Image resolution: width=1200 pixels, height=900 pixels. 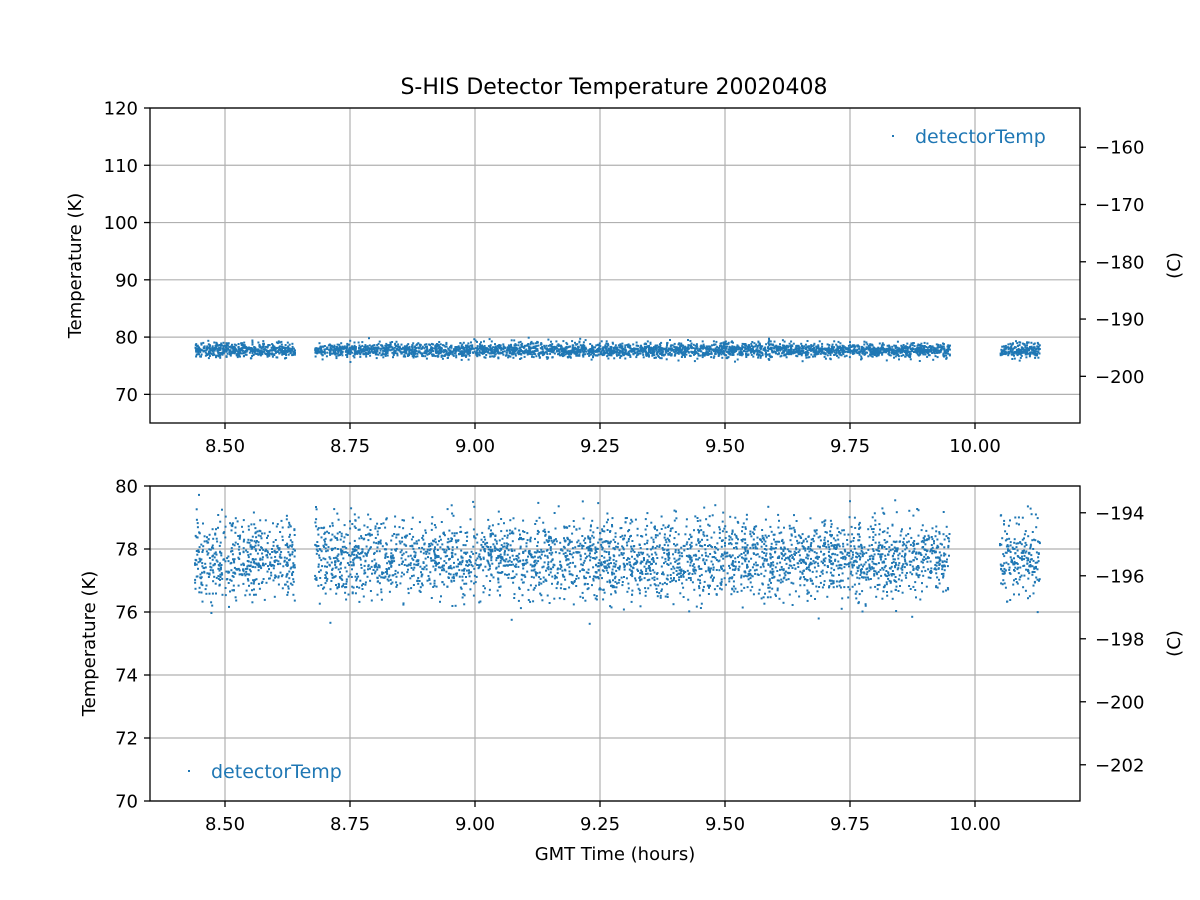 I want to click on y-tick-label: 100, so click(x=121, y=223).